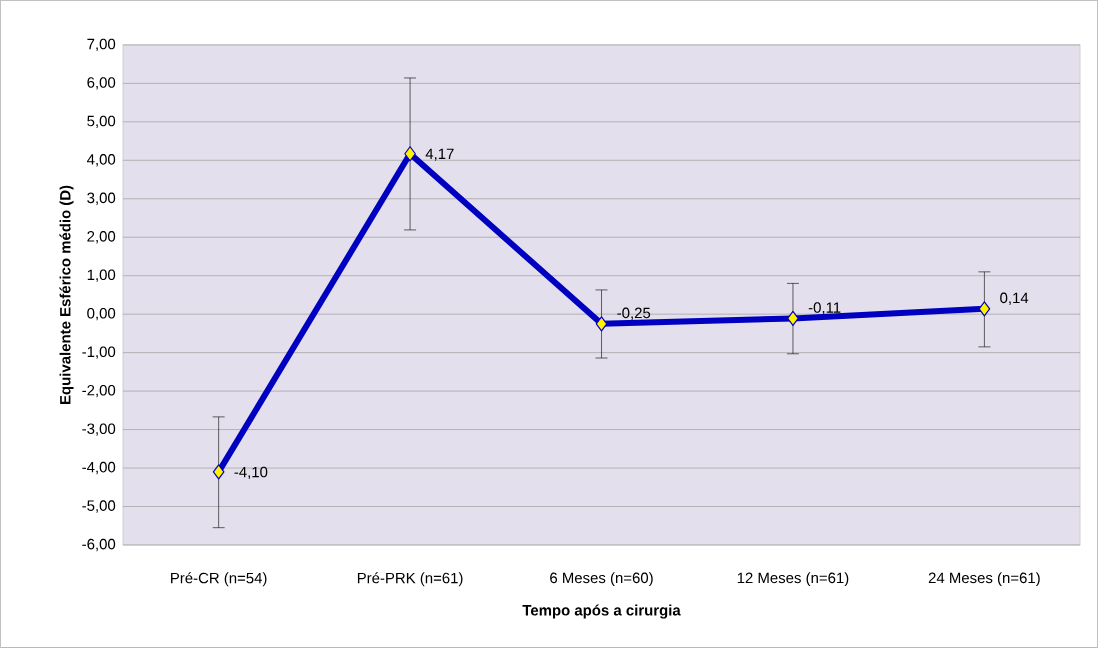  What do you see at coordinates (601, 579) in the screenshot?
I see `x-tick-label: 6 Meses (n=60)` at bounding box center [601, 579].